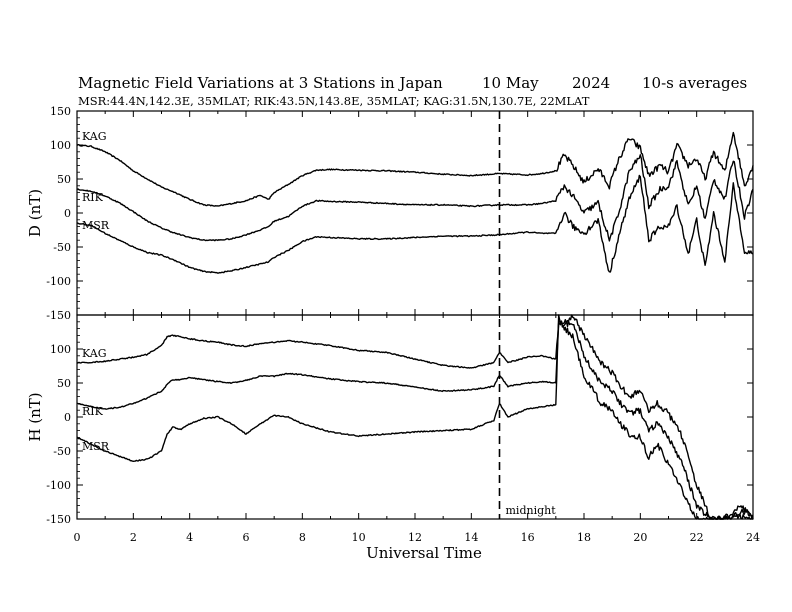 This screenshot has height=612, width=792. What do you see at coordinates (694, 83) in the screenshot?
I see `chart-averaging: 10-s averages` at bounding box center [694, 83].